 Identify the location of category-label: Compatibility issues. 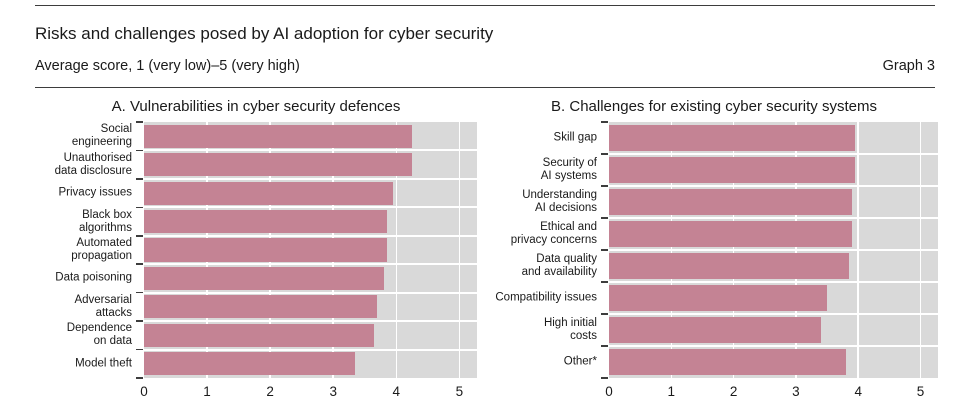
(546, 297).